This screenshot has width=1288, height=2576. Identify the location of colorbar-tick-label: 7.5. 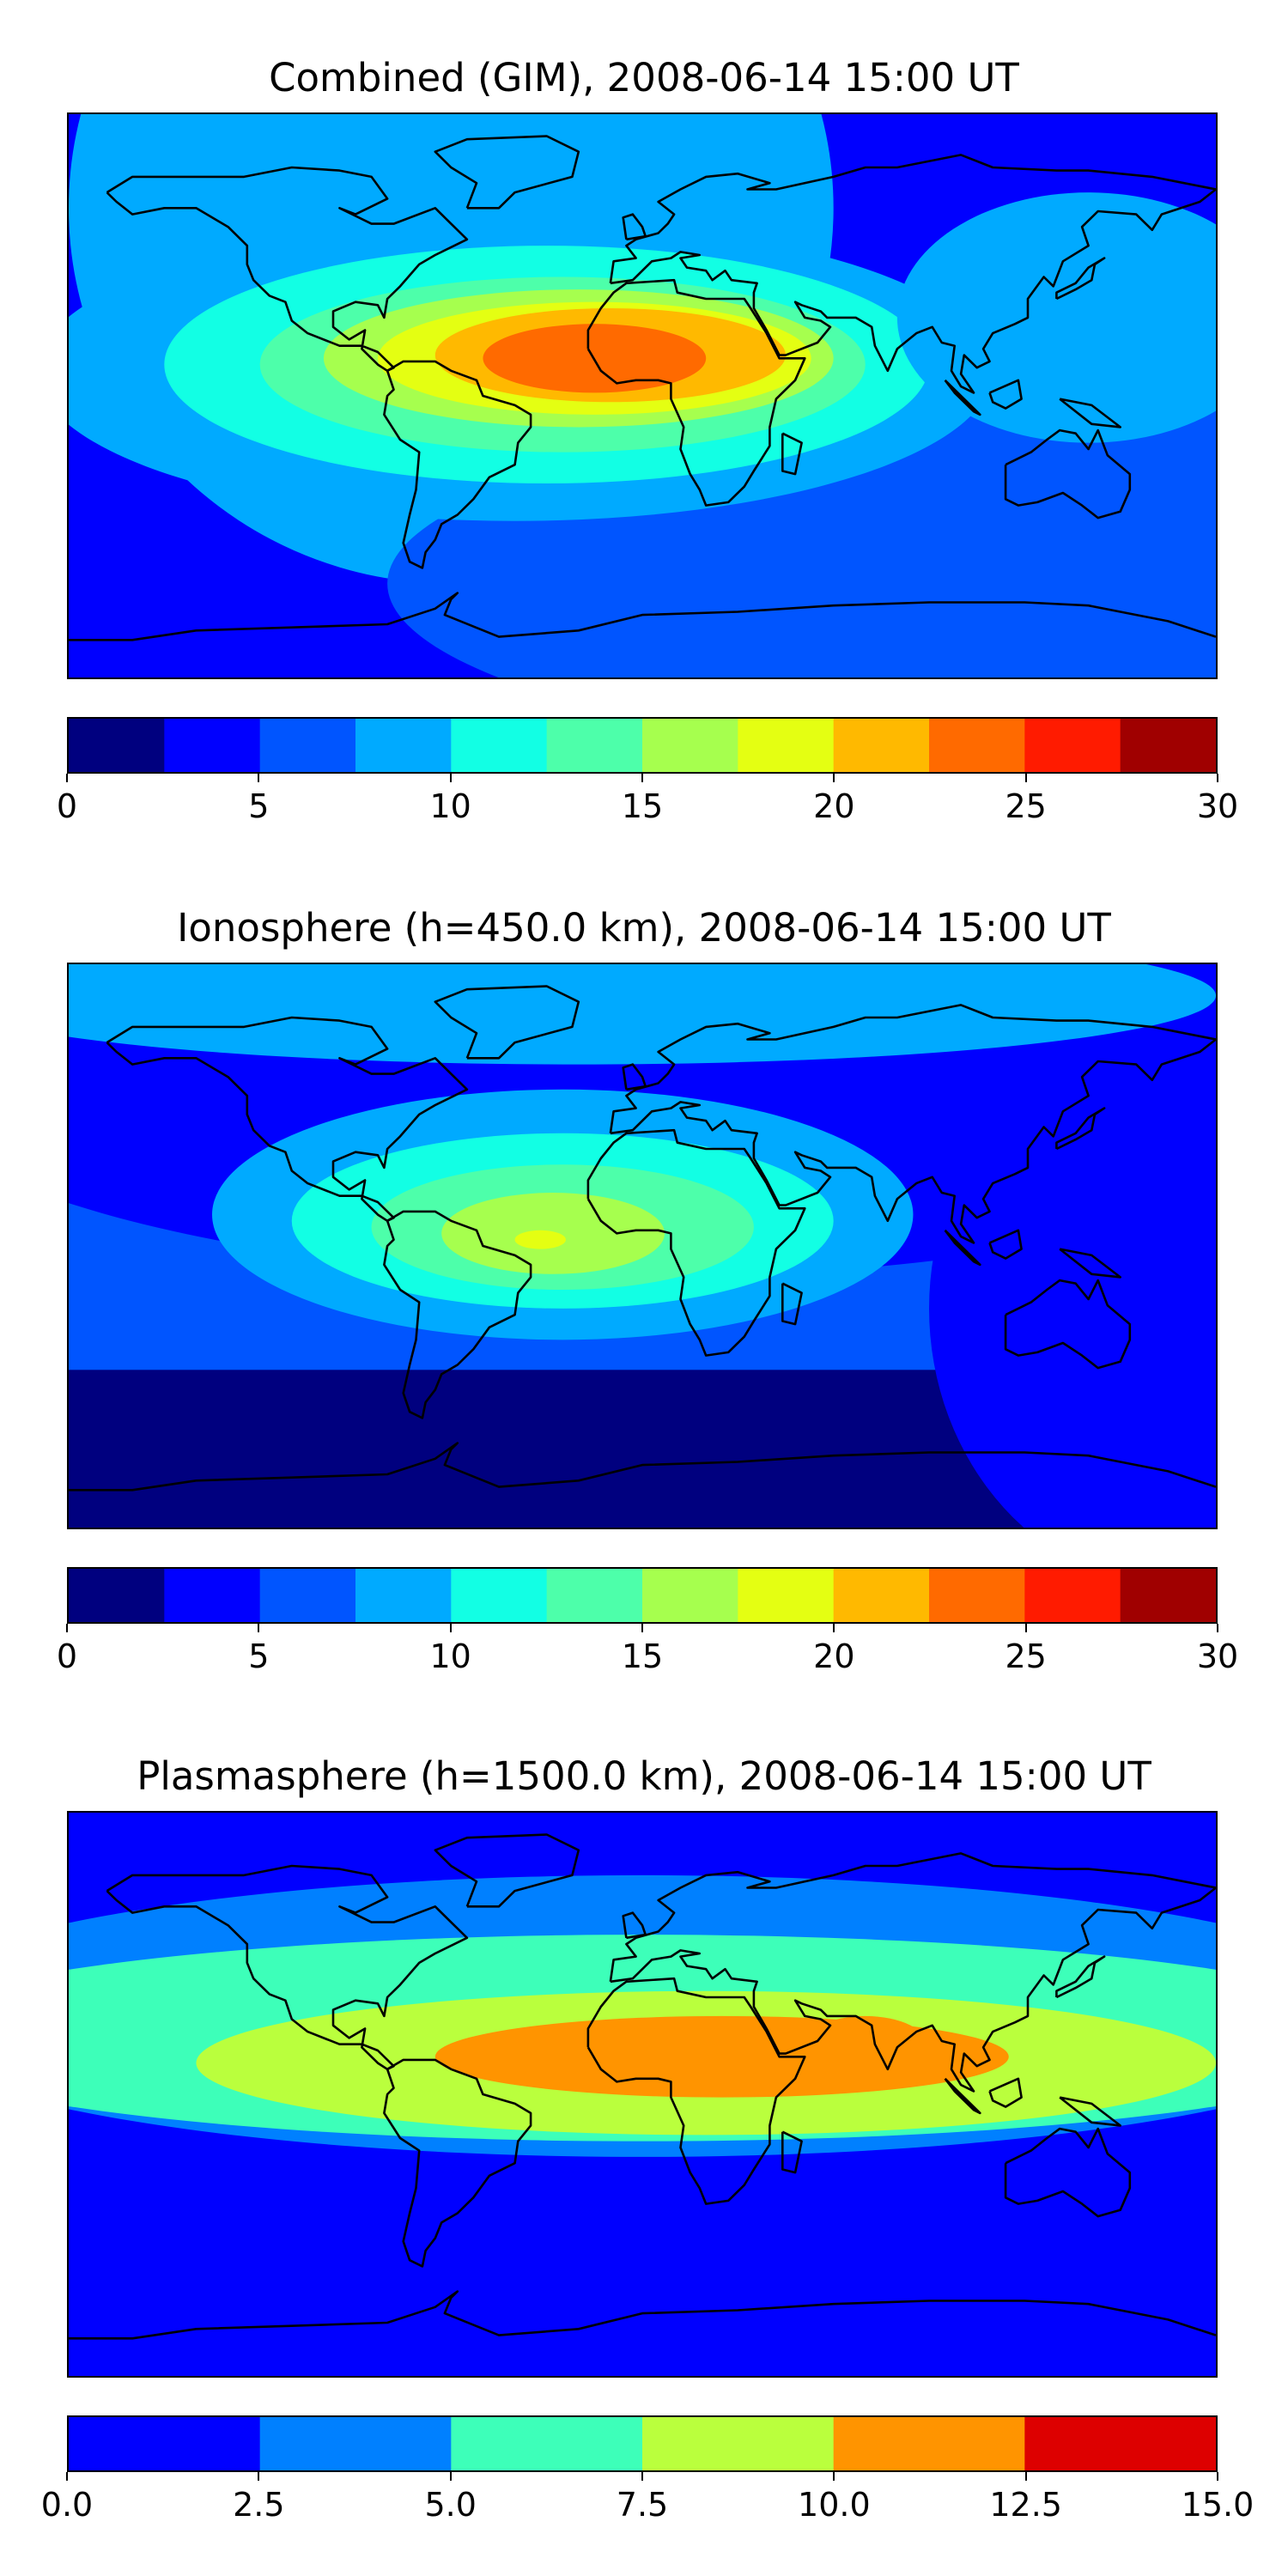
(642, 2505).